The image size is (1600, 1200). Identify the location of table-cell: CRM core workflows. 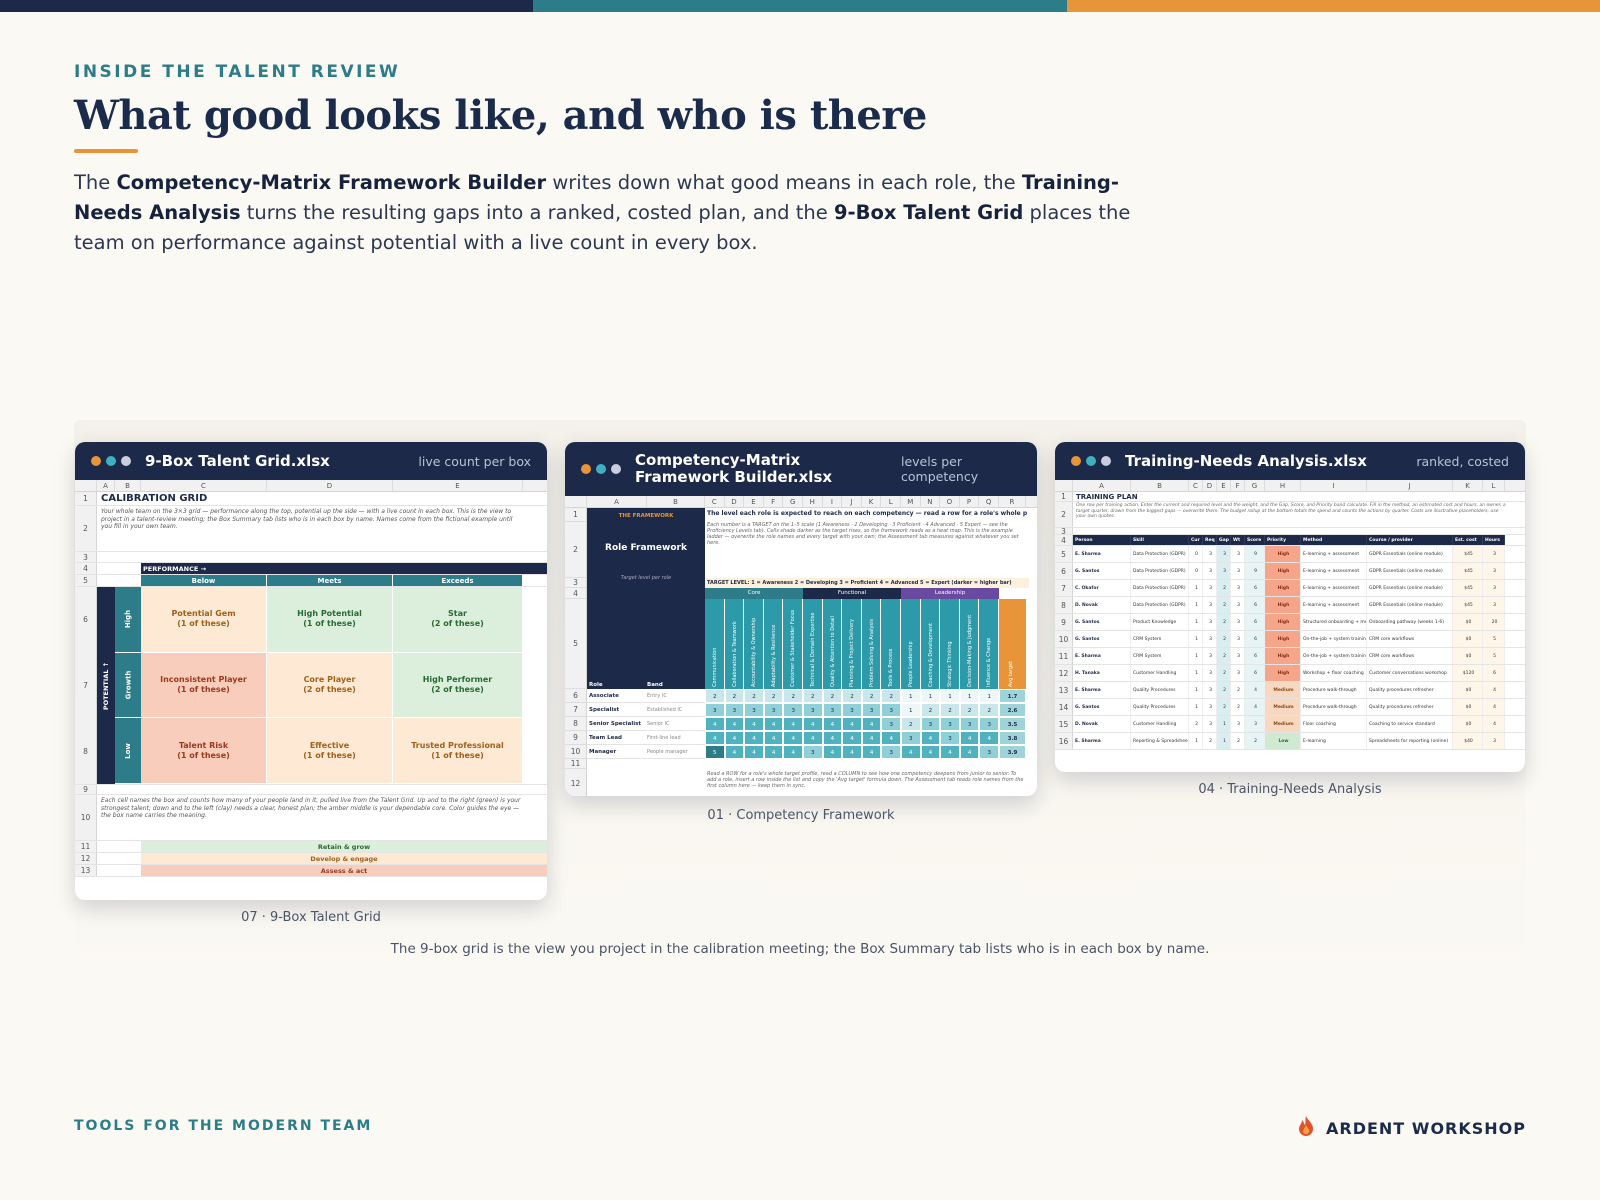
(1410, 656).